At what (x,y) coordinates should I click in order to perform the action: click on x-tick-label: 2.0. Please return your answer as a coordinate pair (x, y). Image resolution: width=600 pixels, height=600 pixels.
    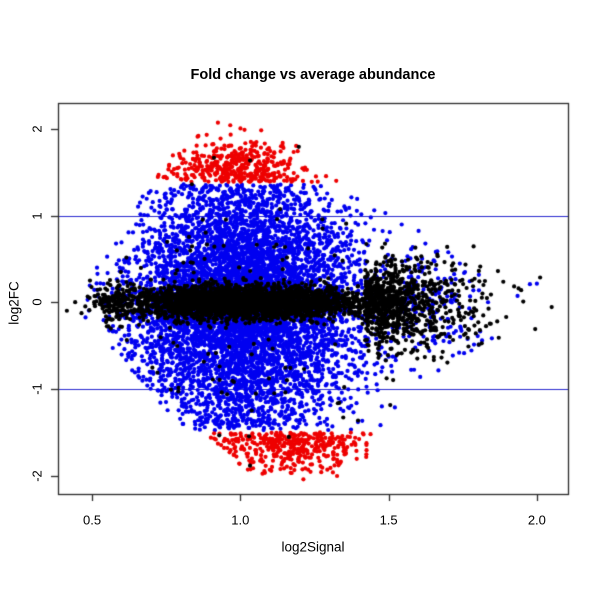
    Looking at the image, I should click on (536, 520).